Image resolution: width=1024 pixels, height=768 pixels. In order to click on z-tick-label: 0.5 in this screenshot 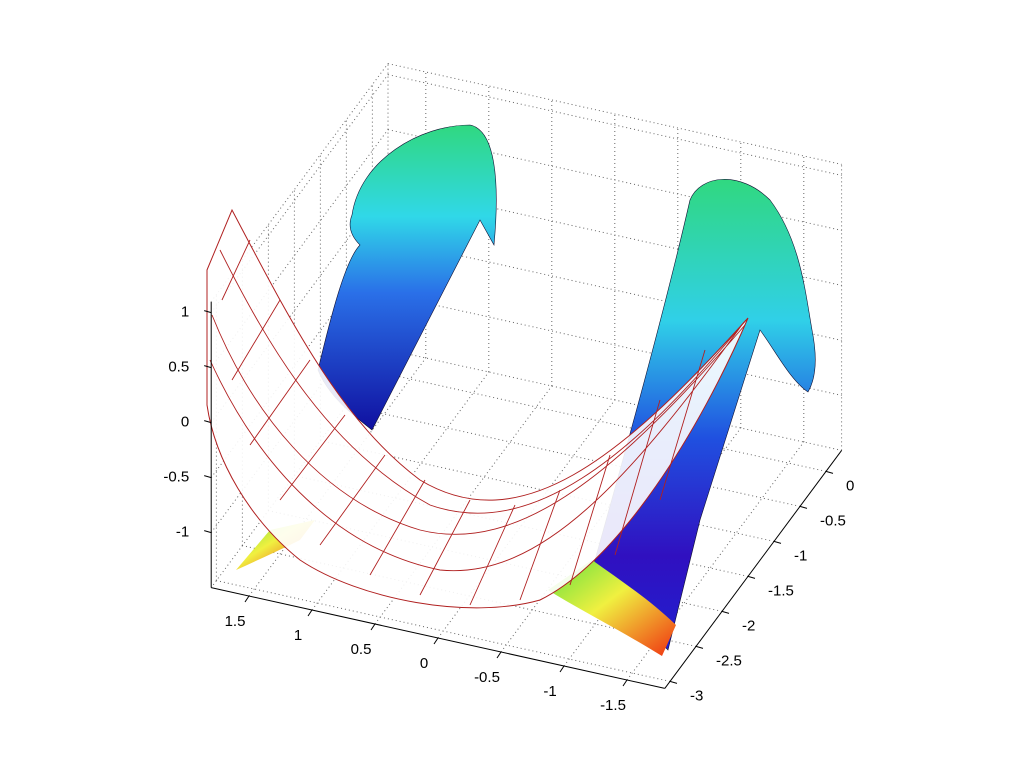, I will do `click(178, 367)`.